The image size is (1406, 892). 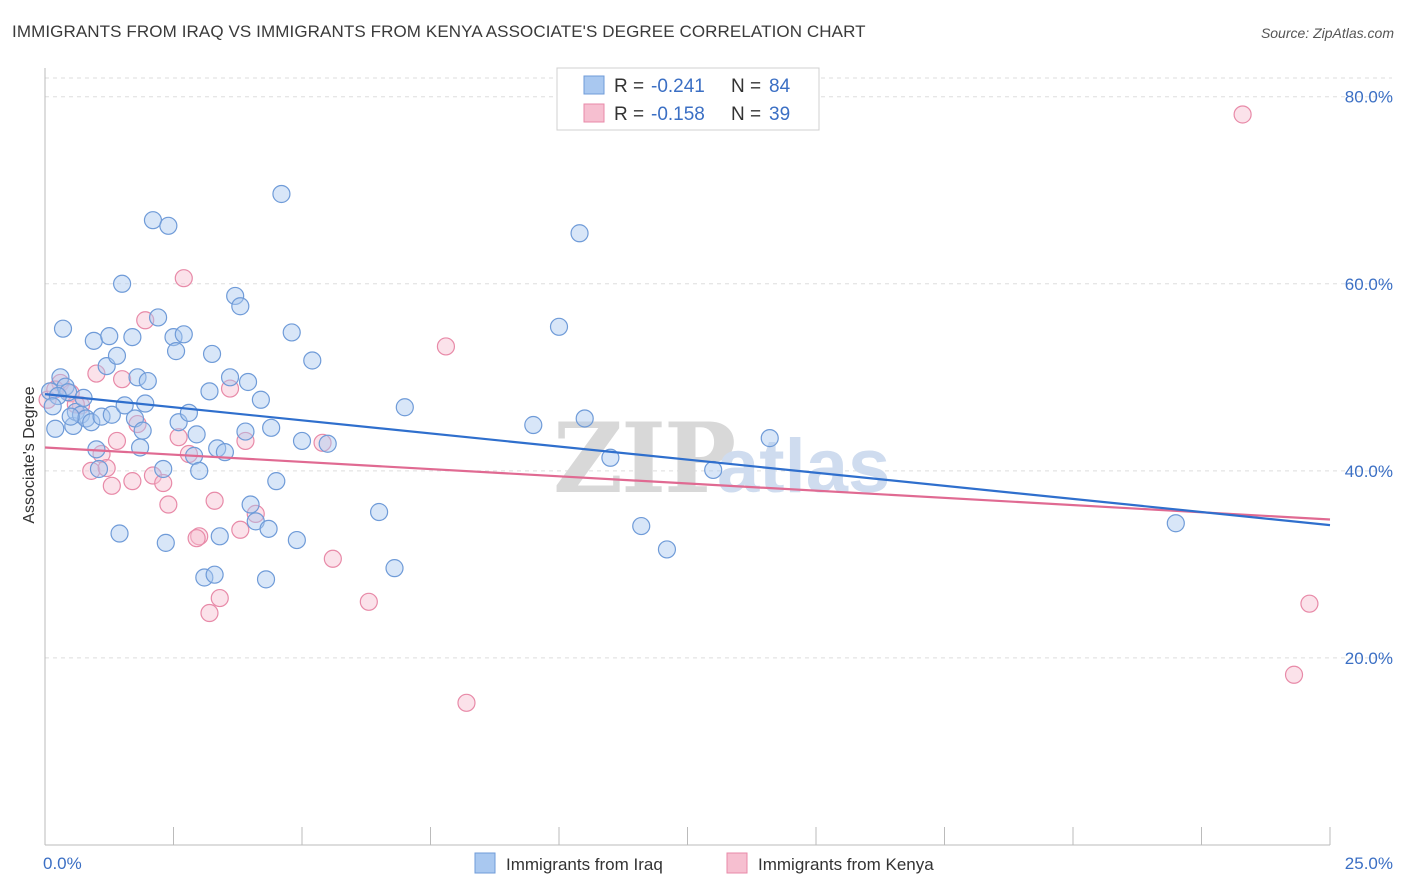 I want to click on correlation-legend: R = -0.241 N = 84 R = -0.158 N = 39, so click(x=688, y=99).